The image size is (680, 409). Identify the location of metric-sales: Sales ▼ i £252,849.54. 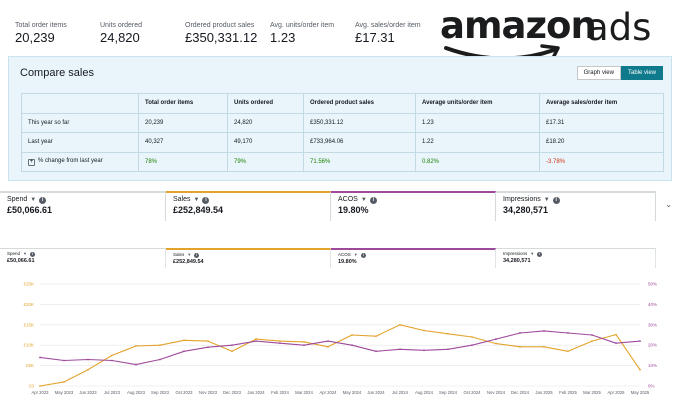
(248, 206).